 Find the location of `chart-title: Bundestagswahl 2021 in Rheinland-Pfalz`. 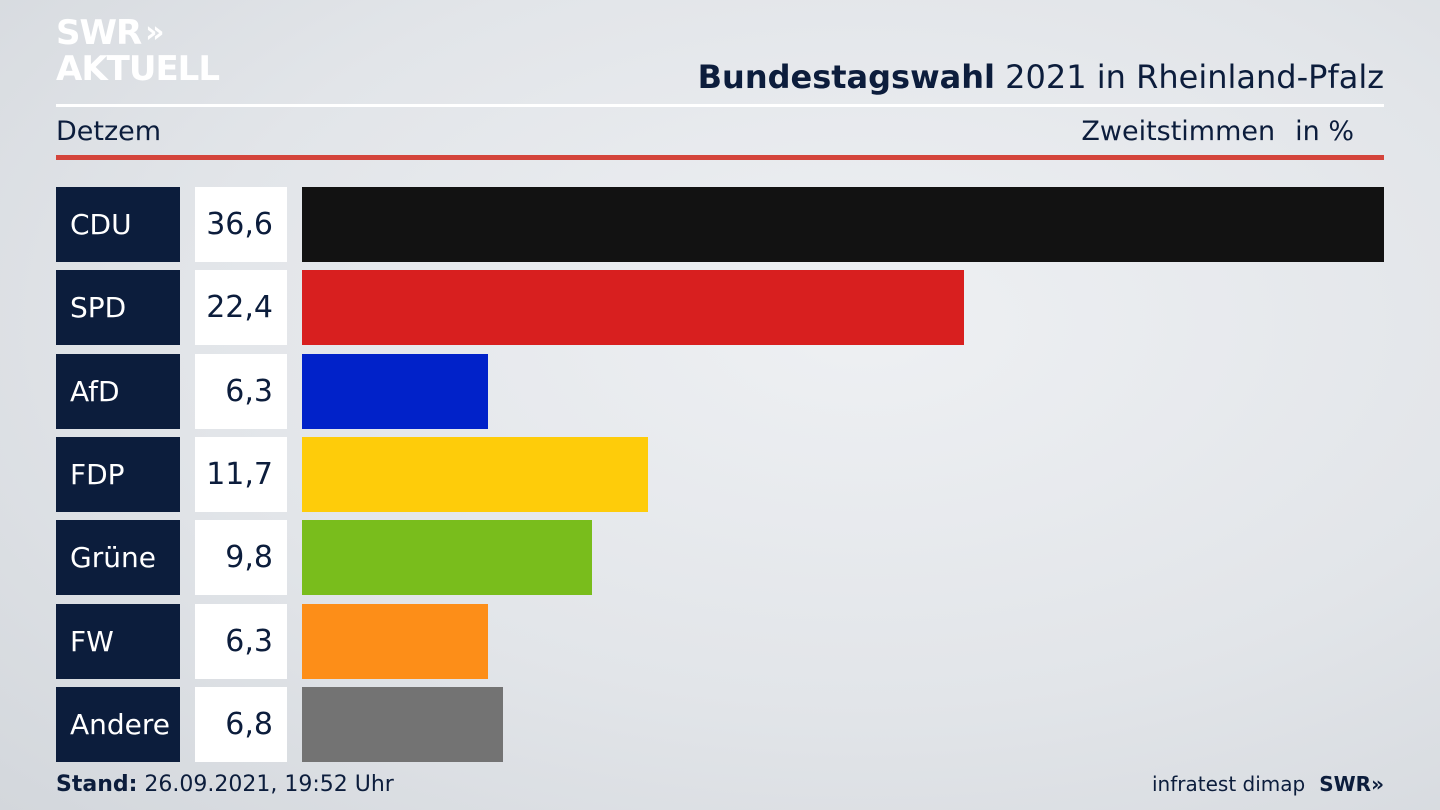

chart-title: Bundestagswahl 2021 in Rheinland-Pfalz is located at coordinates (1041, 77).